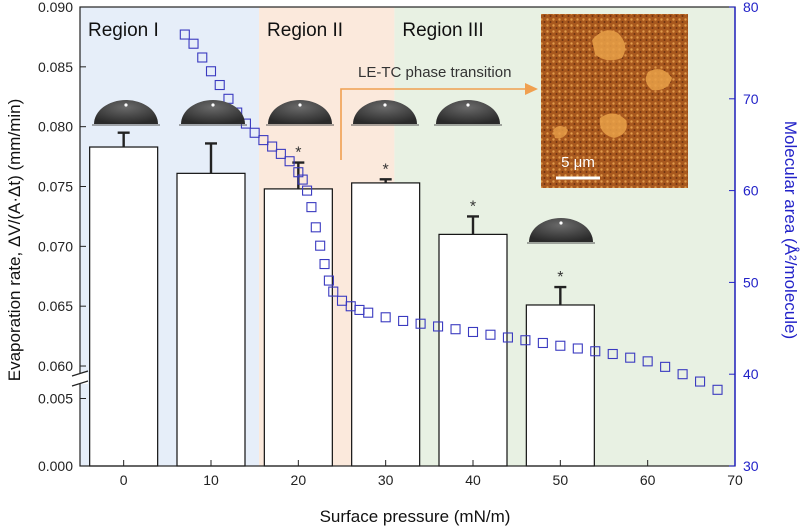  I want to click on y-tick-label-upper-4: 0.080, so click(55, 127).